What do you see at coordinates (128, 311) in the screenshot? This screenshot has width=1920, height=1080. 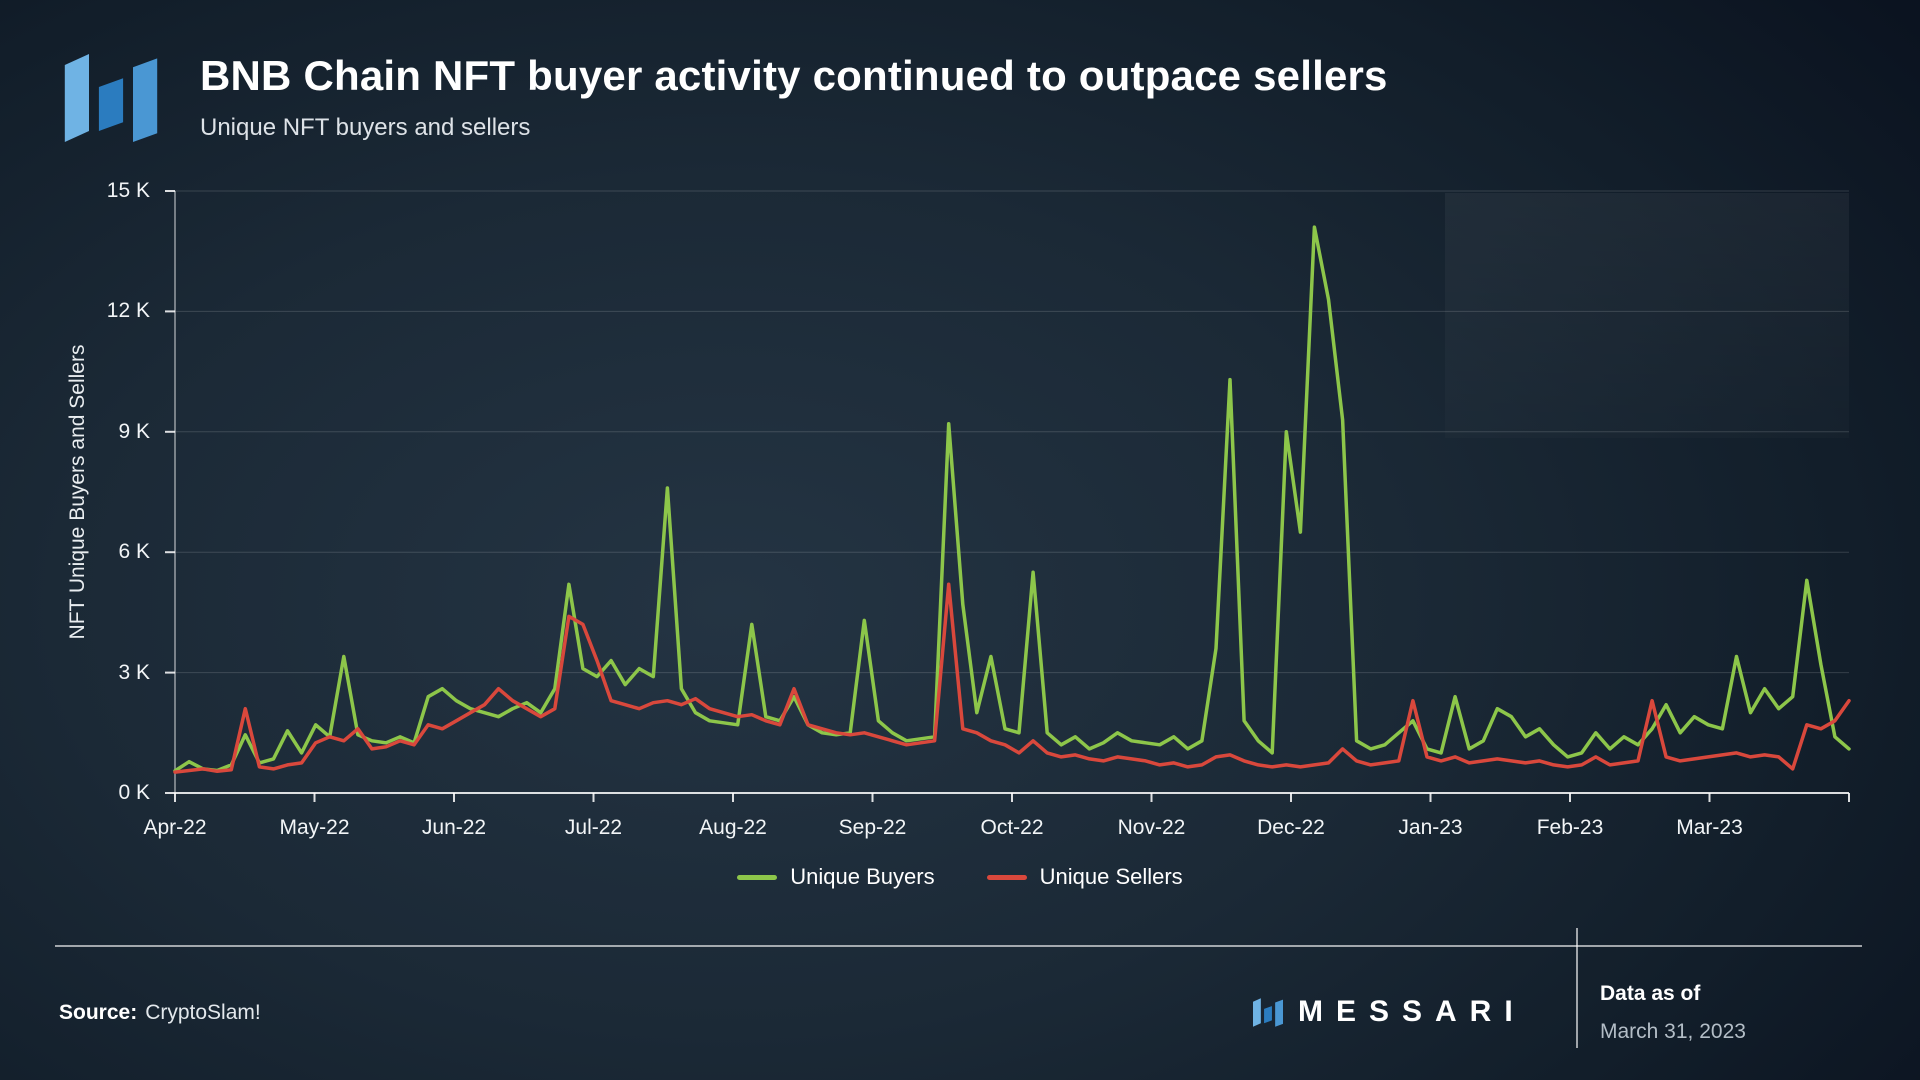 I see `y-tick-label: 12 K` at bounding box center [128, 311].